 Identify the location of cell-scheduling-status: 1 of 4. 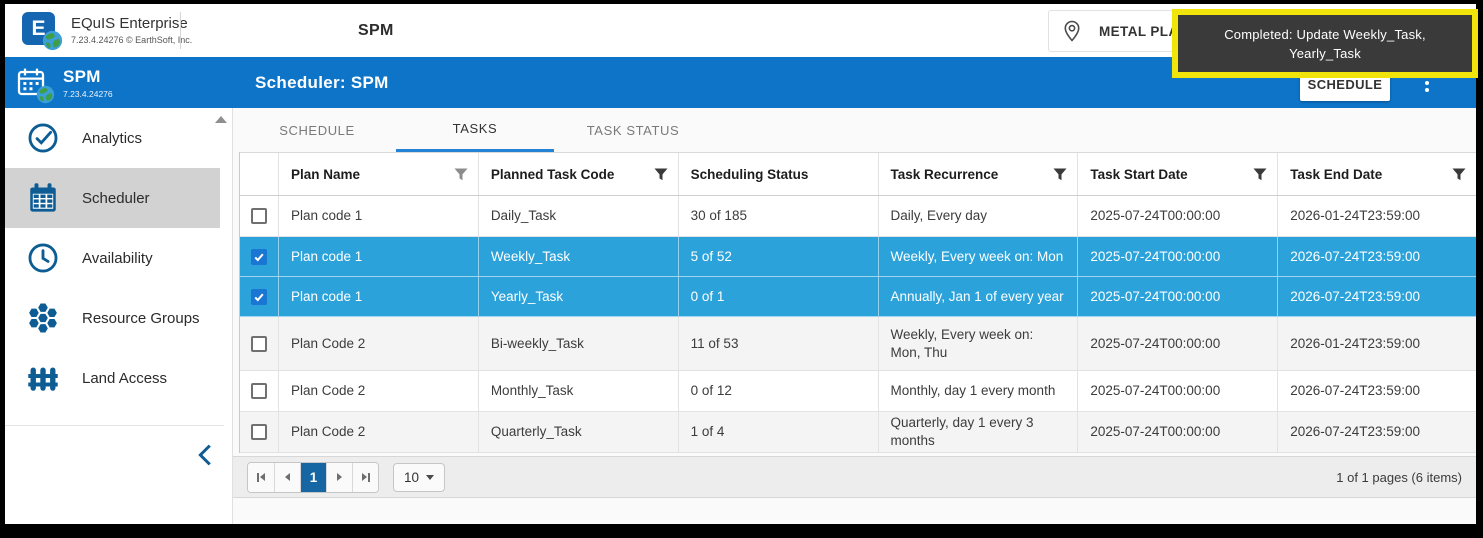
(777, 432).